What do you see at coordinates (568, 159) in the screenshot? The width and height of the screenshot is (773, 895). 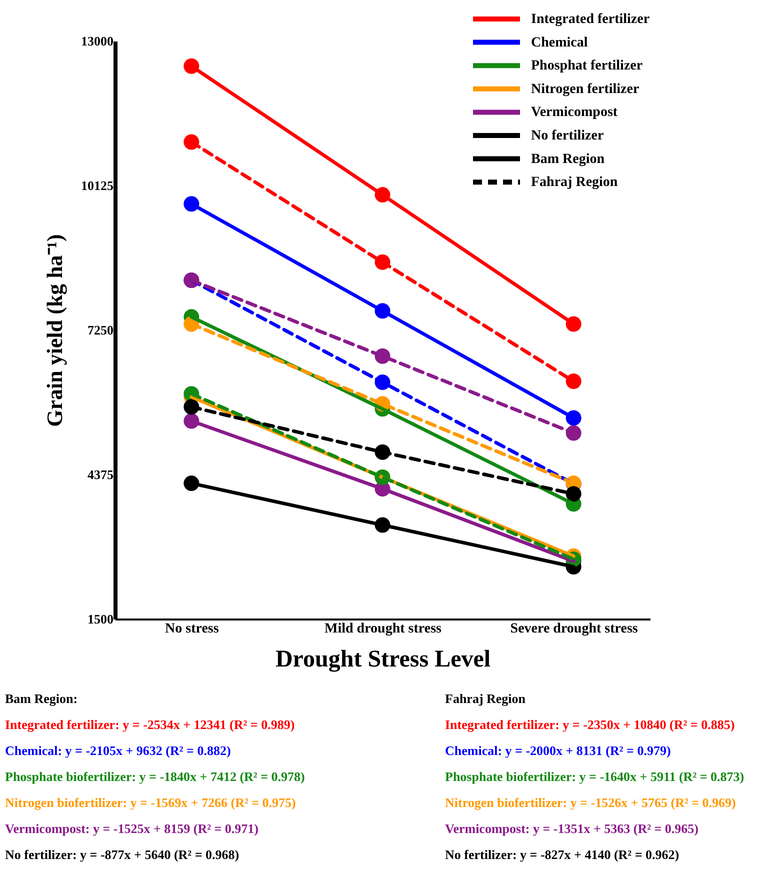 I see `legend-label: Bam Region` at bounding box center [568, 159].